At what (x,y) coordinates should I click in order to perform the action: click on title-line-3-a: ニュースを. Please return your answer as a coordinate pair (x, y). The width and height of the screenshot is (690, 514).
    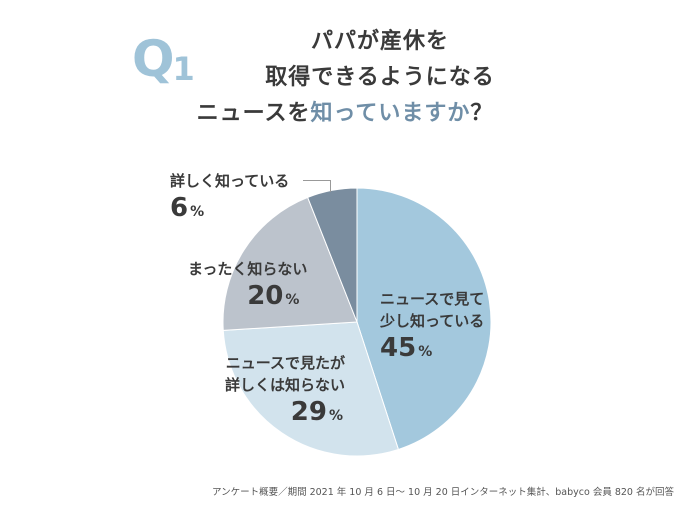
    Looking at the image, I should click on (253, 113).